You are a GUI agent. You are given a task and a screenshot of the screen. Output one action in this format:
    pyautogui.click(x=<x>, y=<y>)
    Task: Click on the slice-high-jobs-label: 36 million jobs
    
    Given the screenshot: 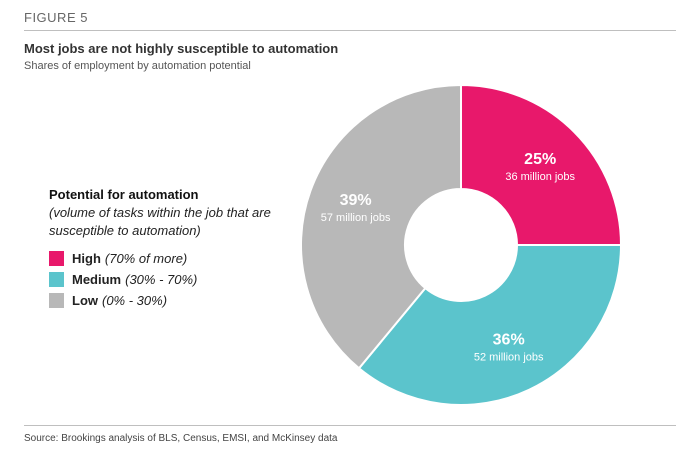 What is the action you would take?
    pyautogui.click(x=540, y=177)
    